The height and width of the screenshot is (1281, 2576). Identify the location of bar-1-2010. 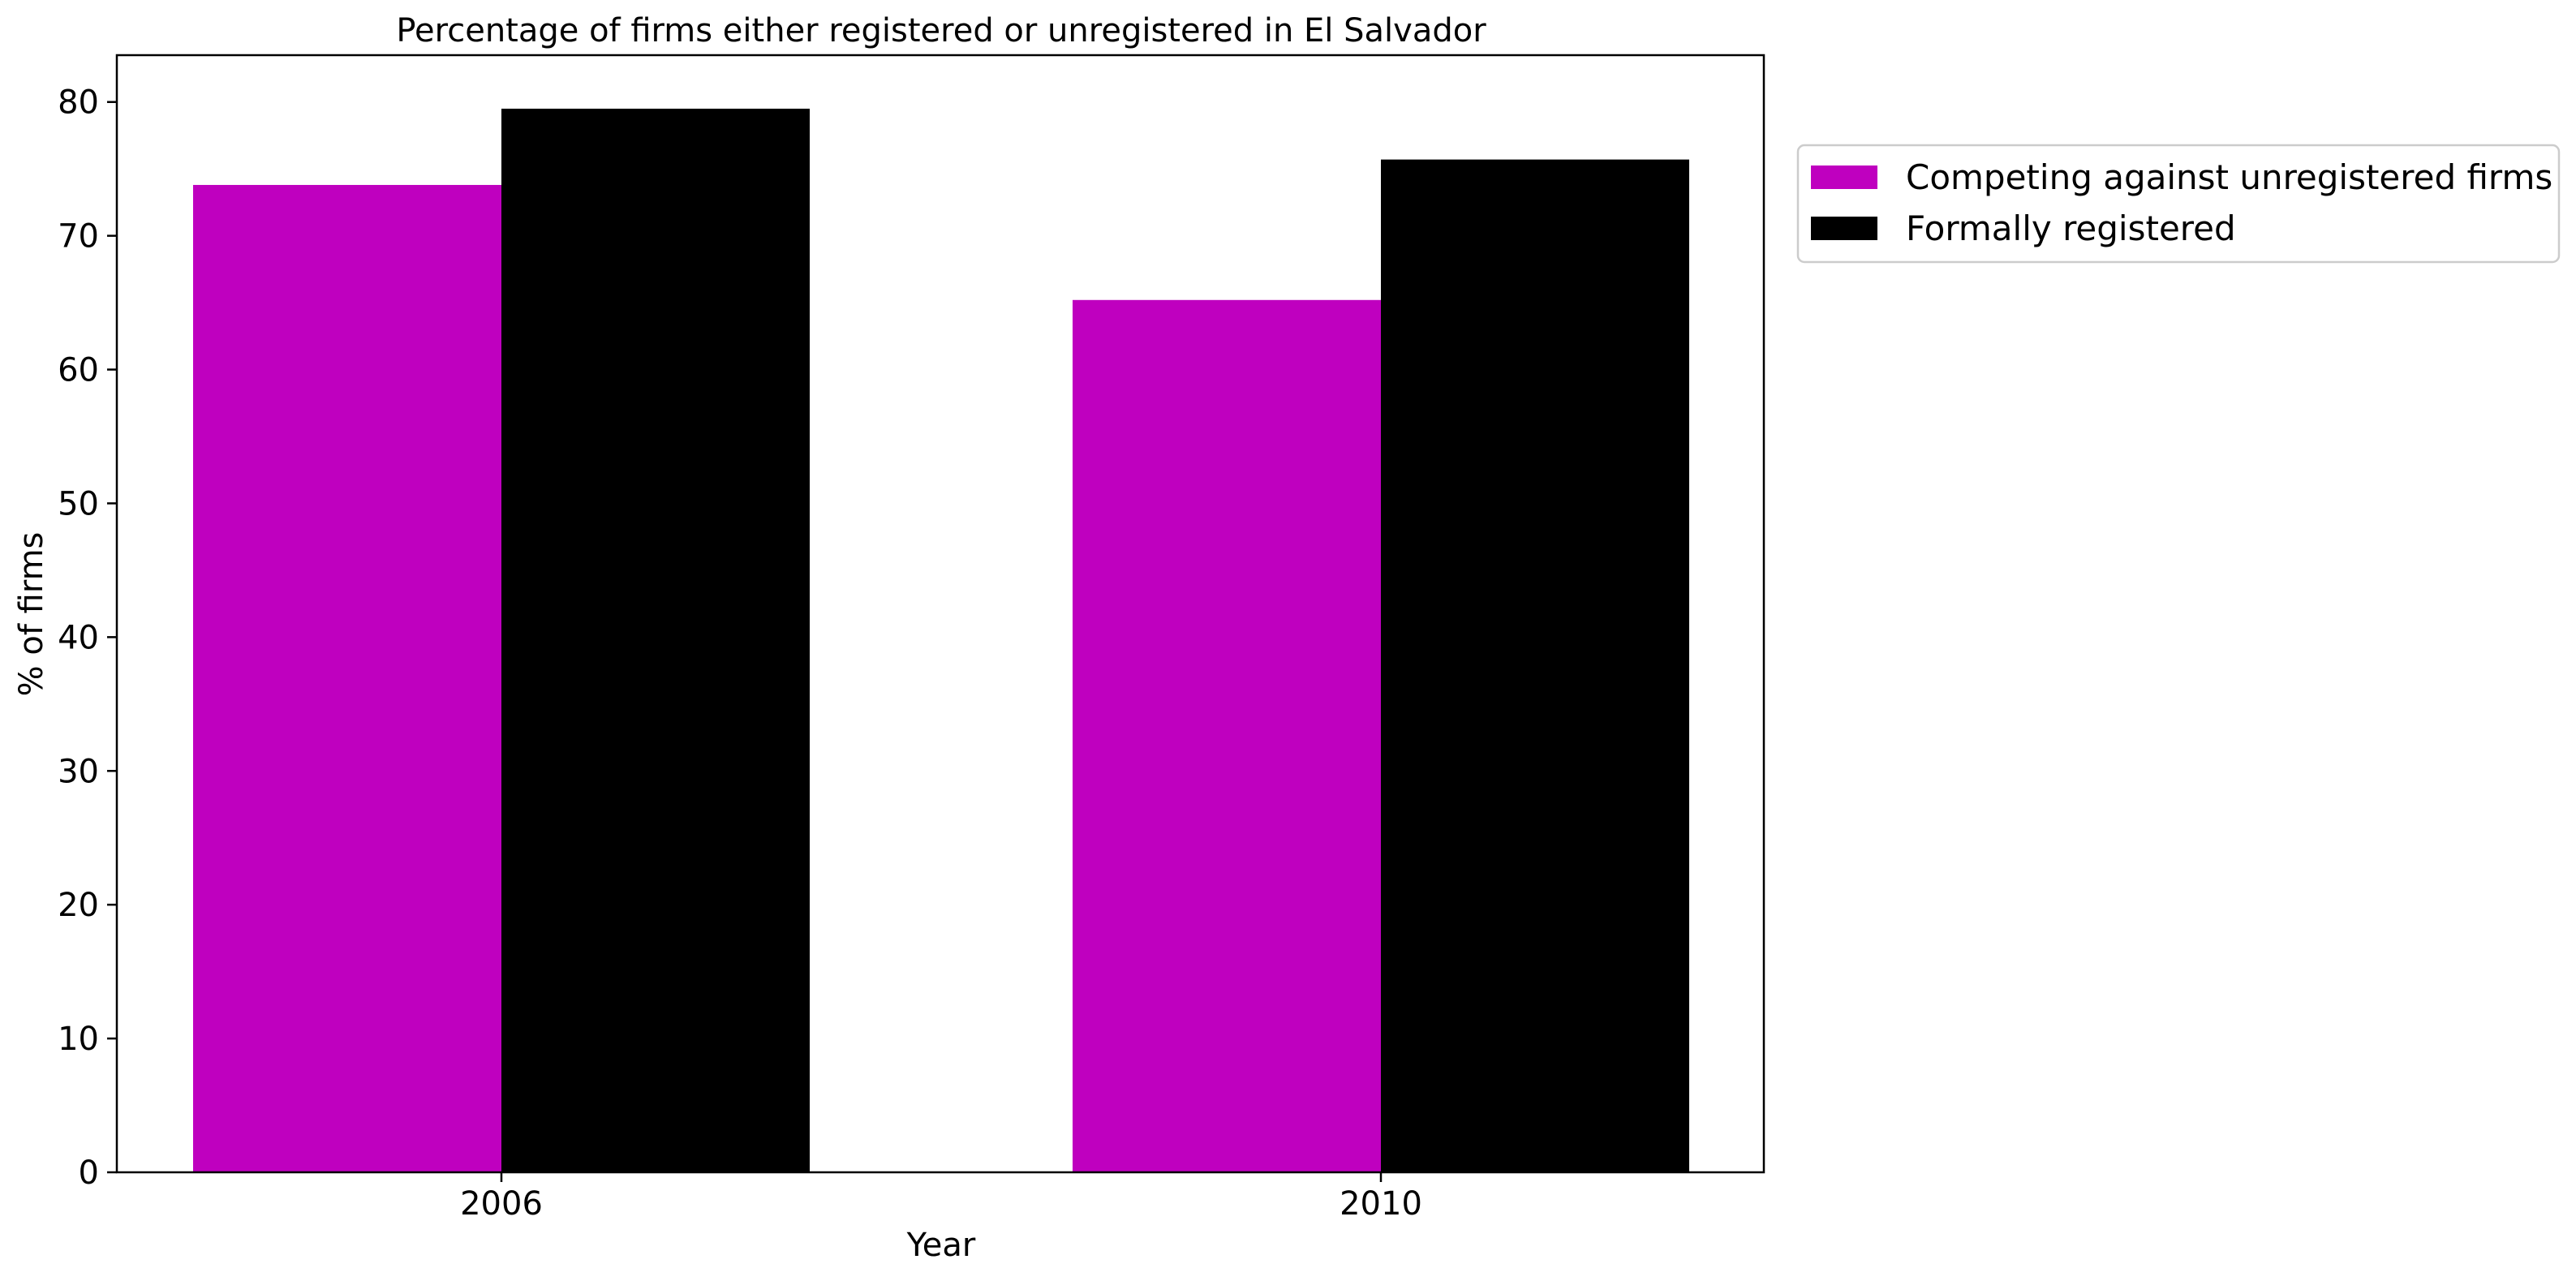
(1535, 666).